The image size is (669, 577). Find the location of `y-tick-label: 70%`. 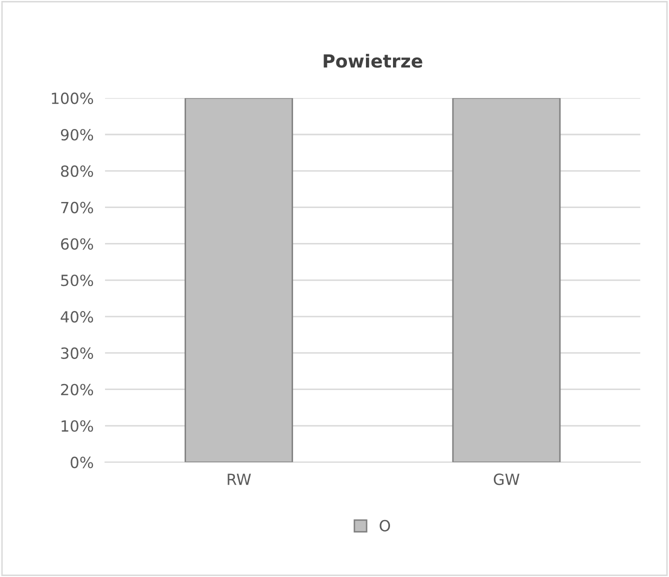

y-tick-label: 70% is located at coordinates (77, 208).